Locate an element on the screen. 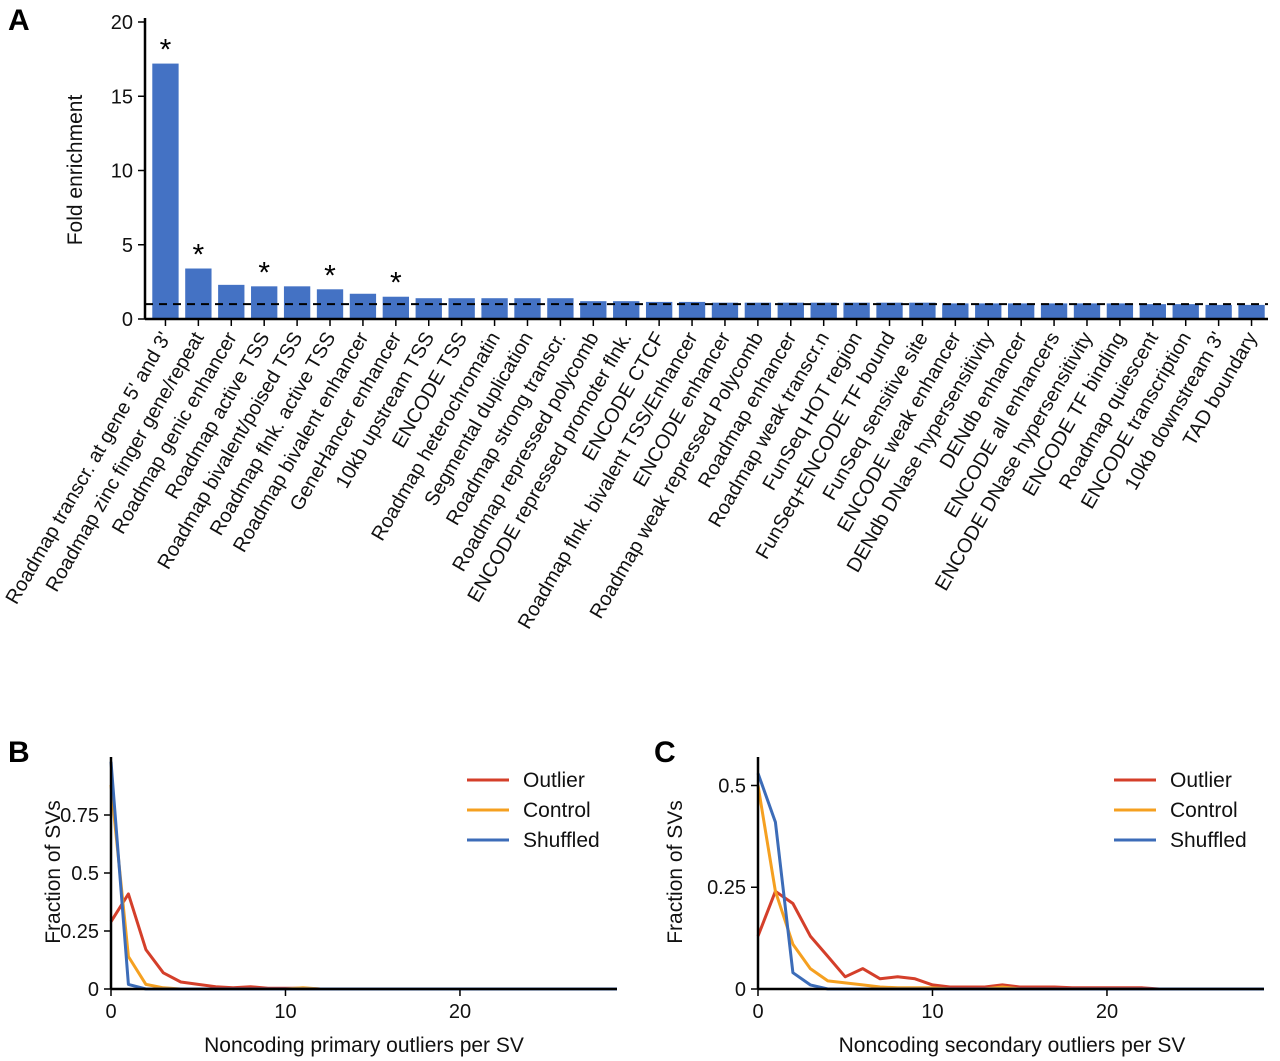 This screenshot has width=1280, height=1061. y-tick-label: 10 is located at coordinates (122, 172).